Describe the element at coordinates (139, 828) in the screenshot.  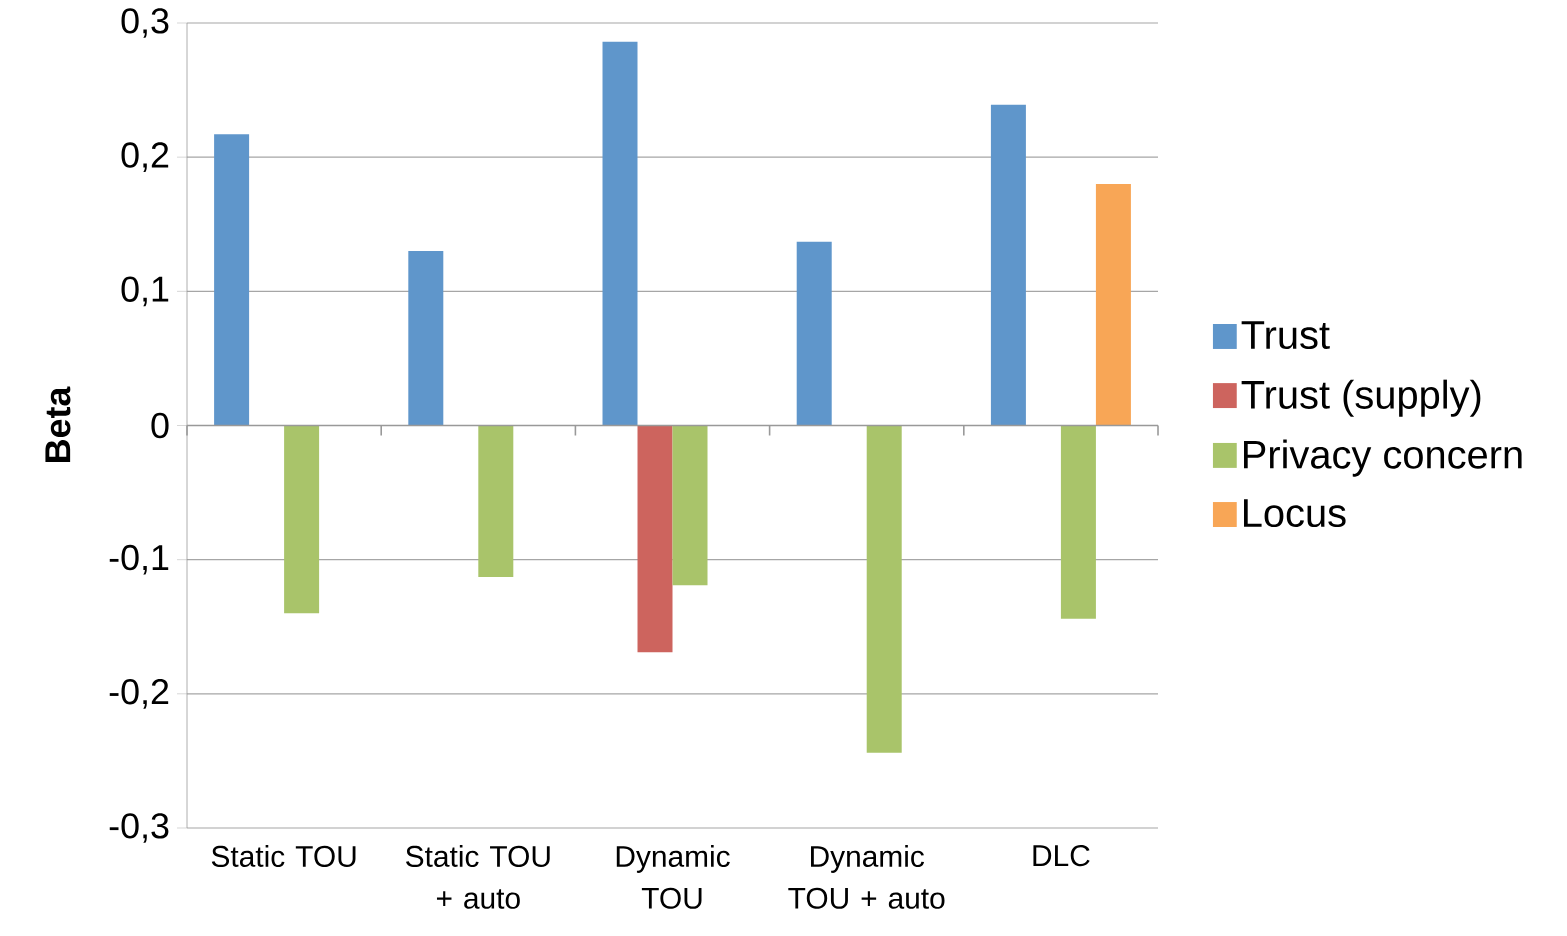
I see `y-tick-label: -0,3` at that location.